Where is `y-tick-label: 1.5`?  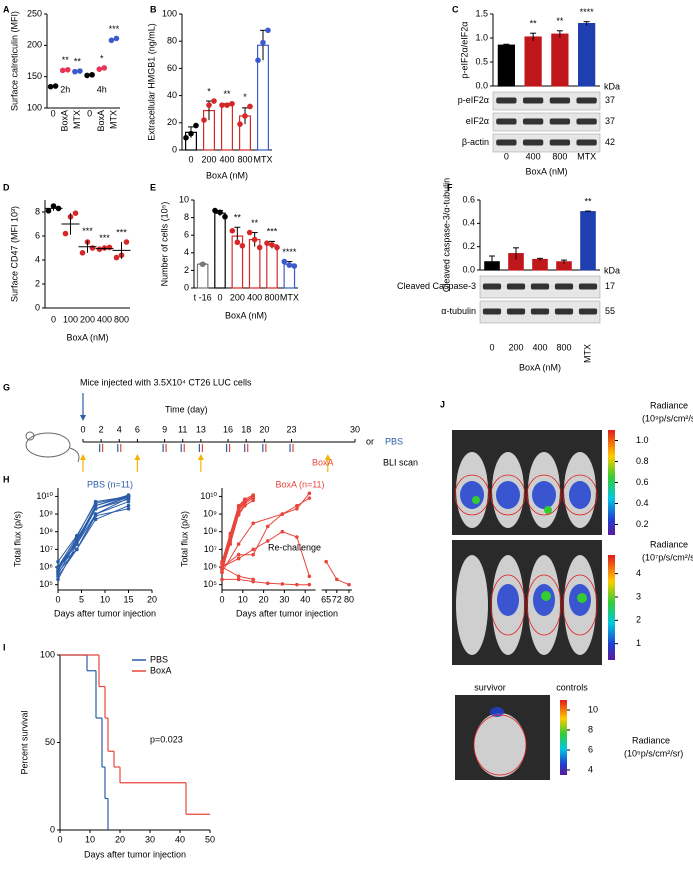 y-tick-label: 1.5 is located at coordinates (481, 13).